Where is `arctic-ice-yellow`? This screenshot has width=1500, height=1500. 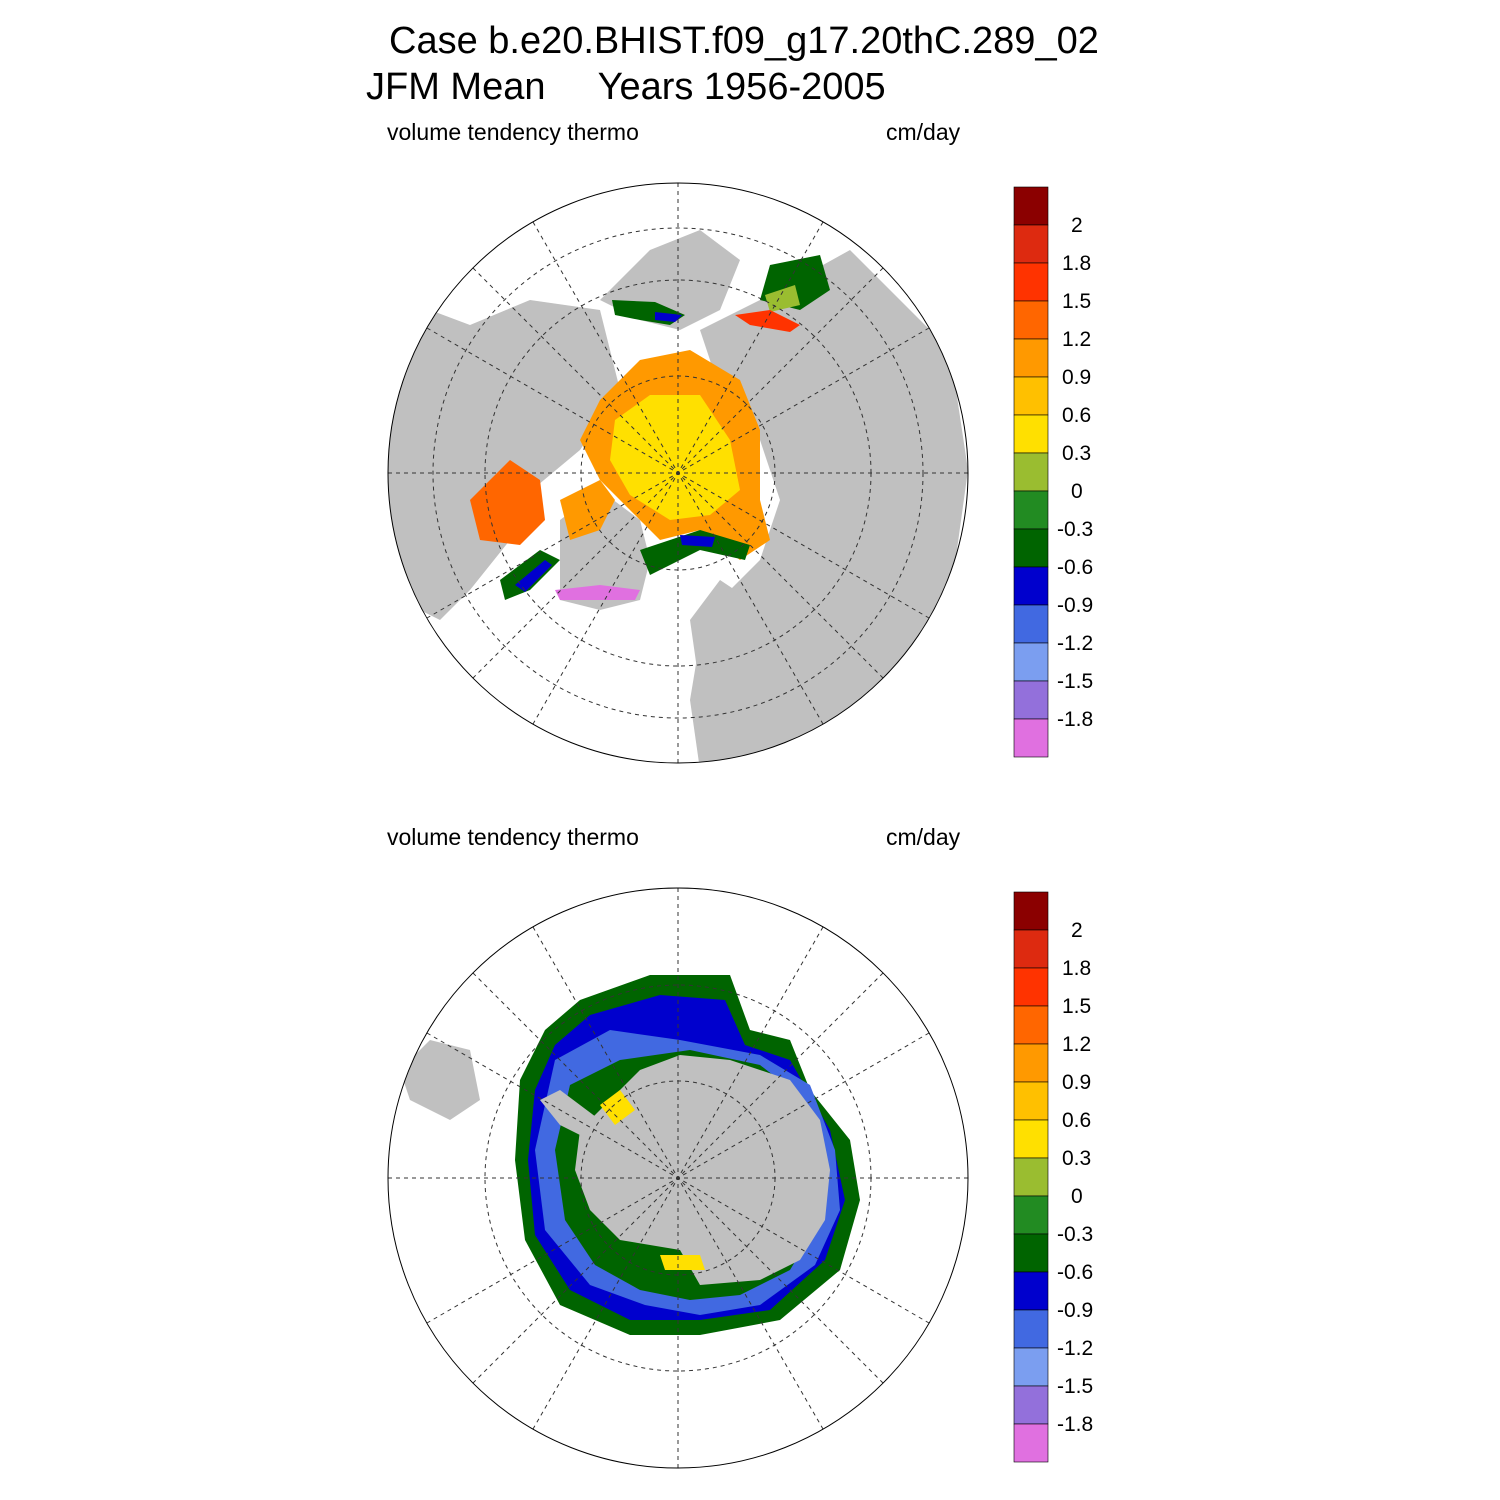
arctic-ice-yellow is located at coordinates (675, 457).